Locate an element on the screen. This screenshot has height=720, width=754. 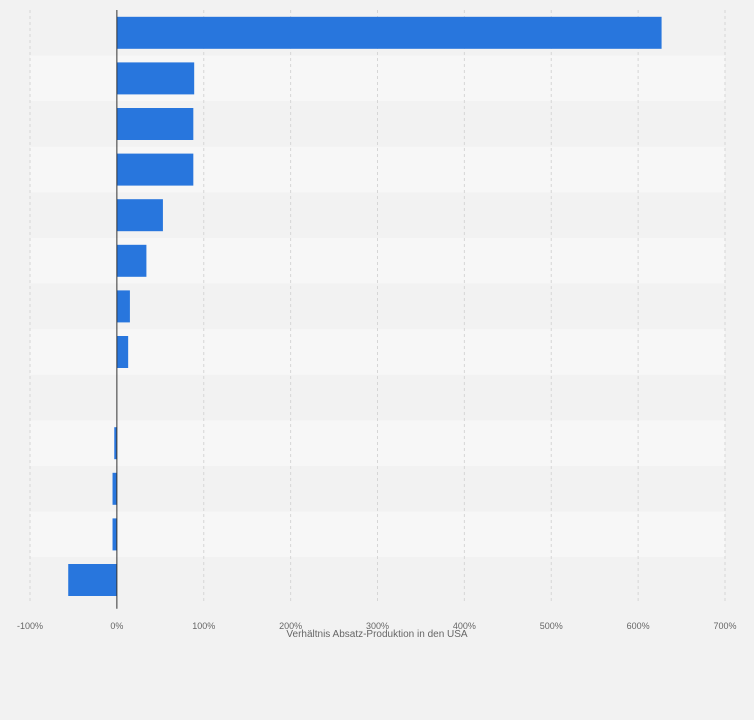
x-tick-label: 300% is located at coordinates (377, 626).